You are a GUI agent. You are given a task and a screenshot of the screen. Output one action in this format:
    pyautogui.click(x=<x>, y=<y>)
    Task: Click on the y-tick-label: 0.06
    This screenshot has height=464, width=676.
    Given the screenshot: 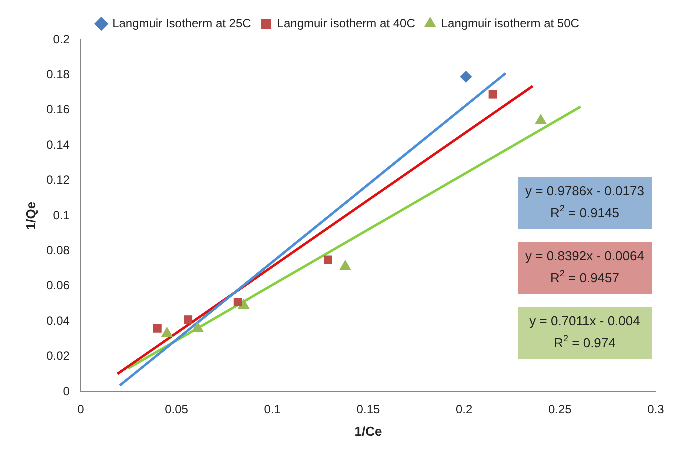 What is the action you would take?
    pyautogui.click(x=58, y=285)
    